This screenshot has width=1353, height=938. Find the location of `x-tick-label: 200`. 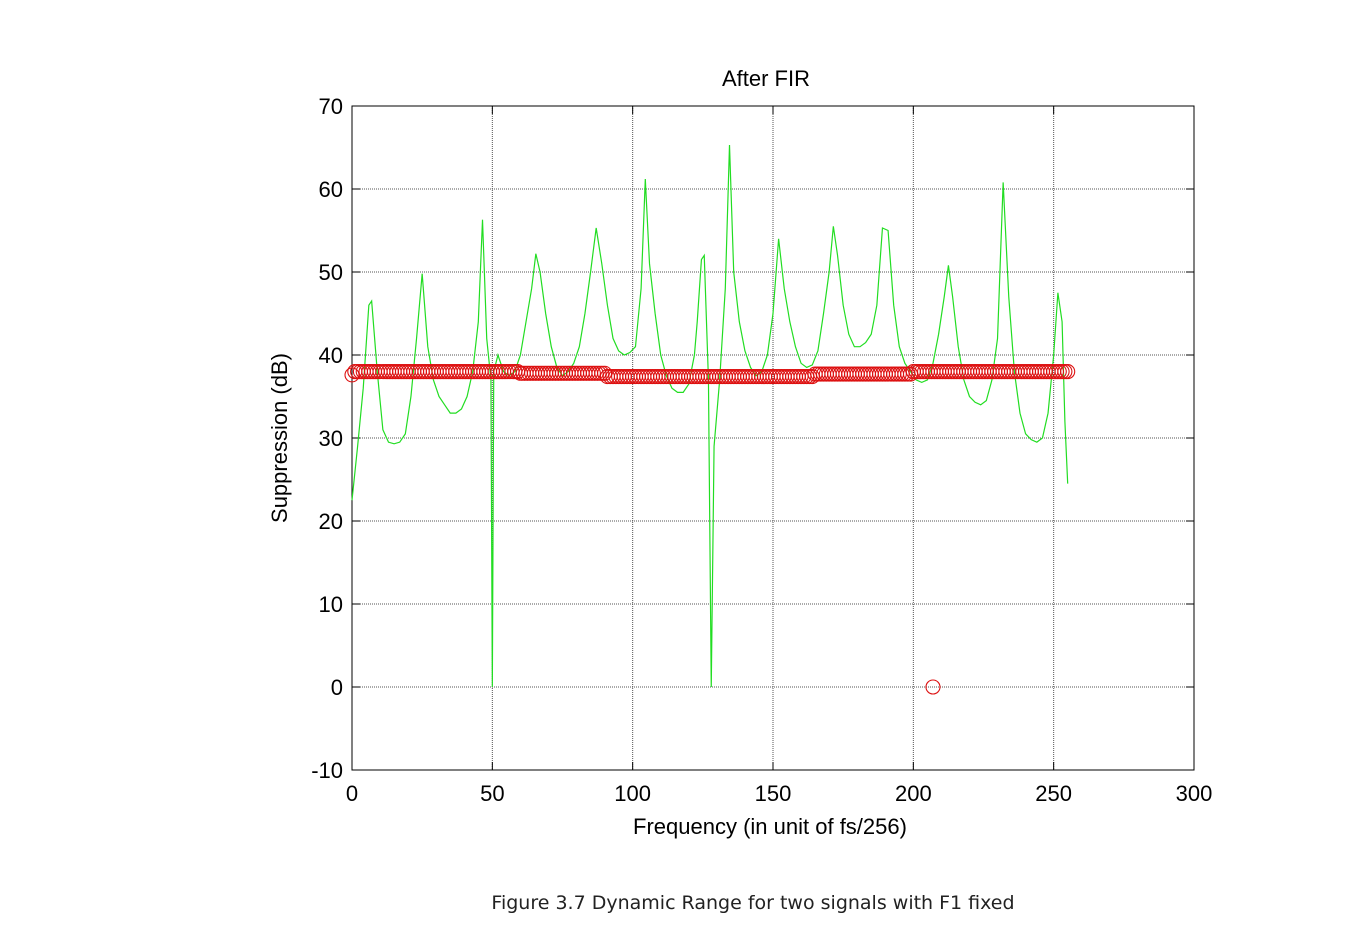

x-tick-label: 200 is located at coordinates (913, 793).